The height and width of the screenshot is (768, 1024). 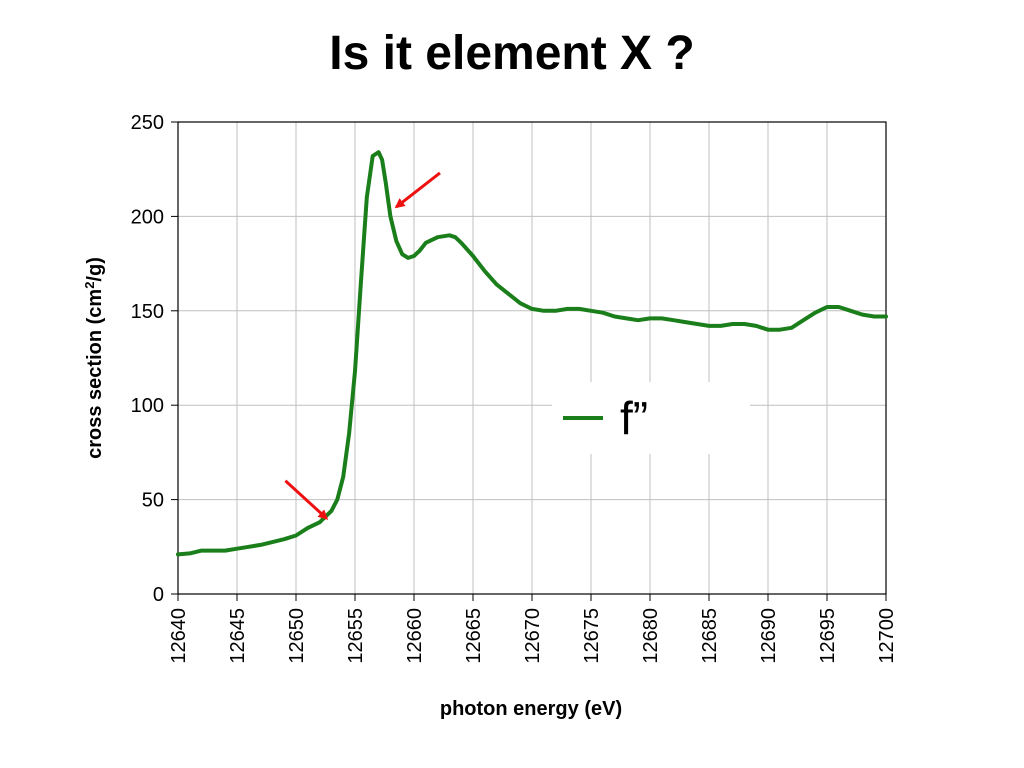 I want to click on x-tick-label: 12670, so click(x=533, y=636).